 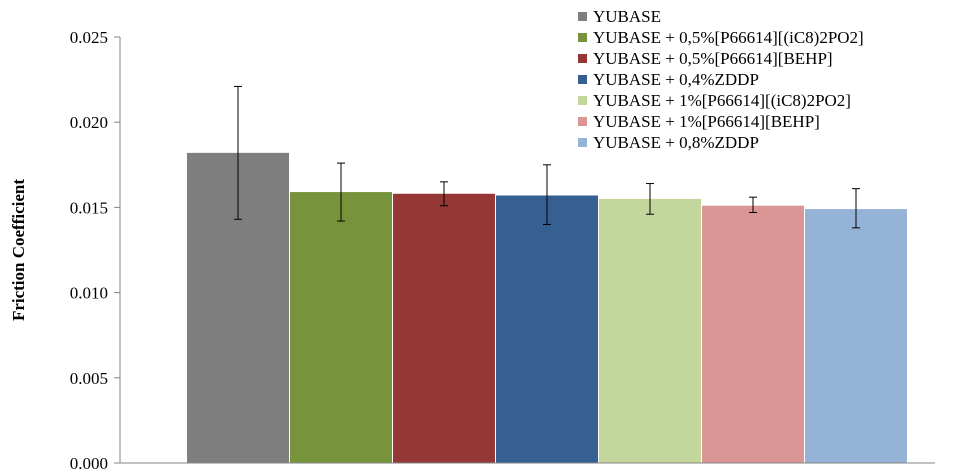 I want to click on legend-label: YUBASE + 0,4%ZDDP, so click(x=676, y=79).